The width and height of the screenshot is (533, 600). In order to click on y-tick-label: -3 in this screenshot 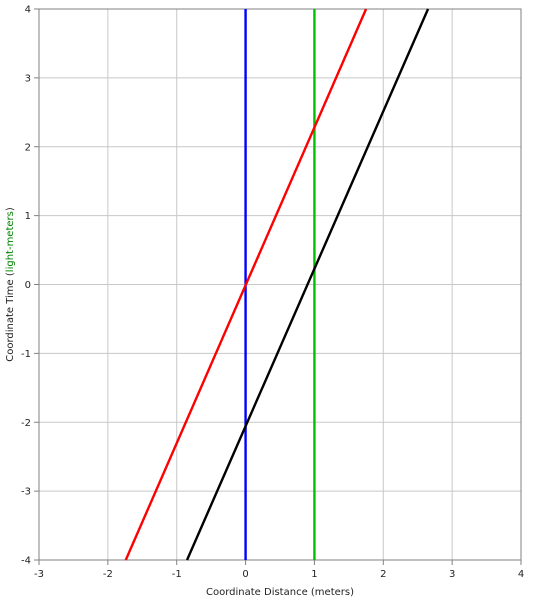, I will do `click(26, 492)`.